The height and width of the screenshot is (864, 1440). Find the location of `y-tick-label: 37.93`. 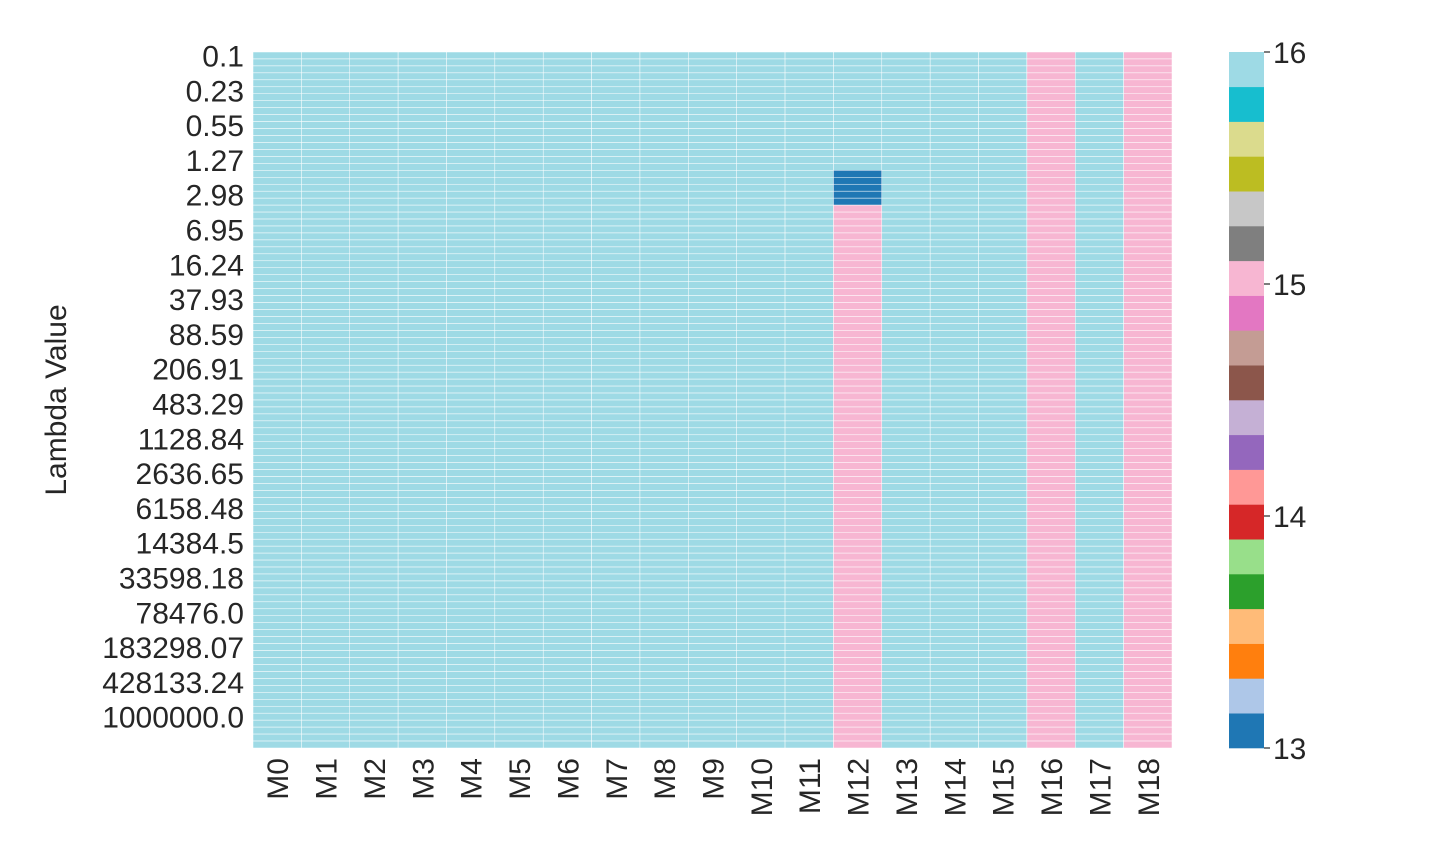

y-tick-label: 37.93 is located at coordinates (206, 300).